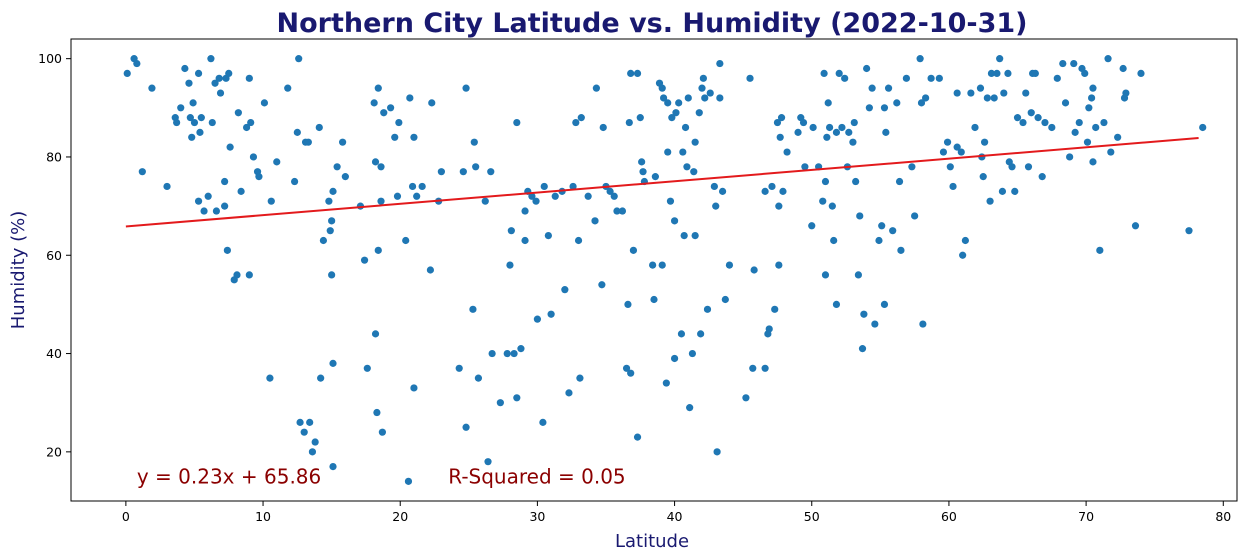  I want to click on x-tick-label: 50, so click(812, 516).